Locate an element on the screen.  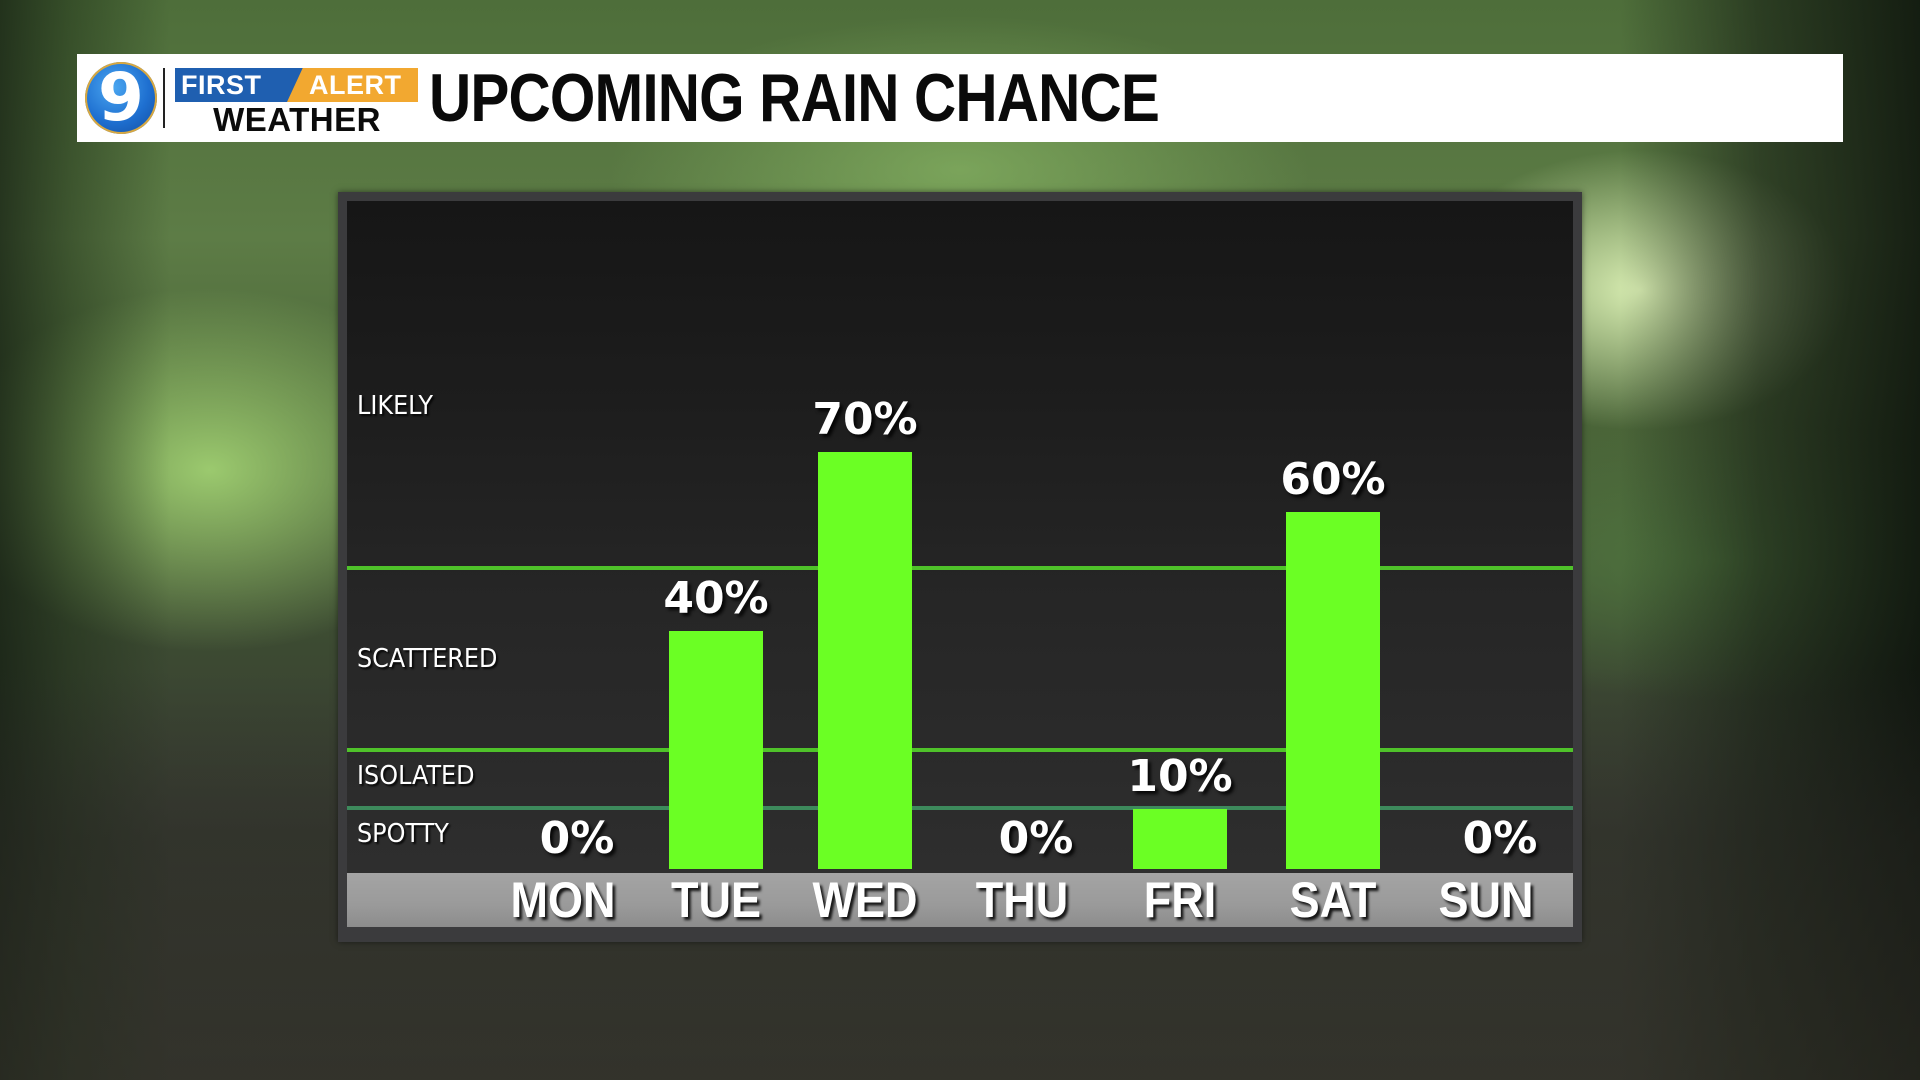
band-line-scattered-isolated is located at coordinates (960, 750).